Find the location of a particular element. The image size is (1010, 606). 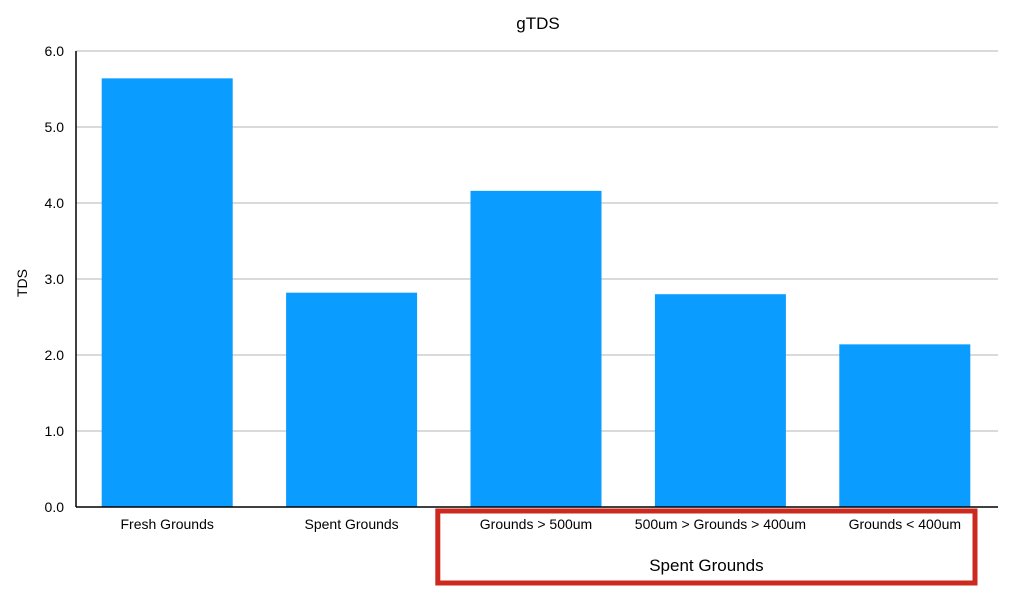

y-tick-label: 5.0 is located at coordinates (55, 127).